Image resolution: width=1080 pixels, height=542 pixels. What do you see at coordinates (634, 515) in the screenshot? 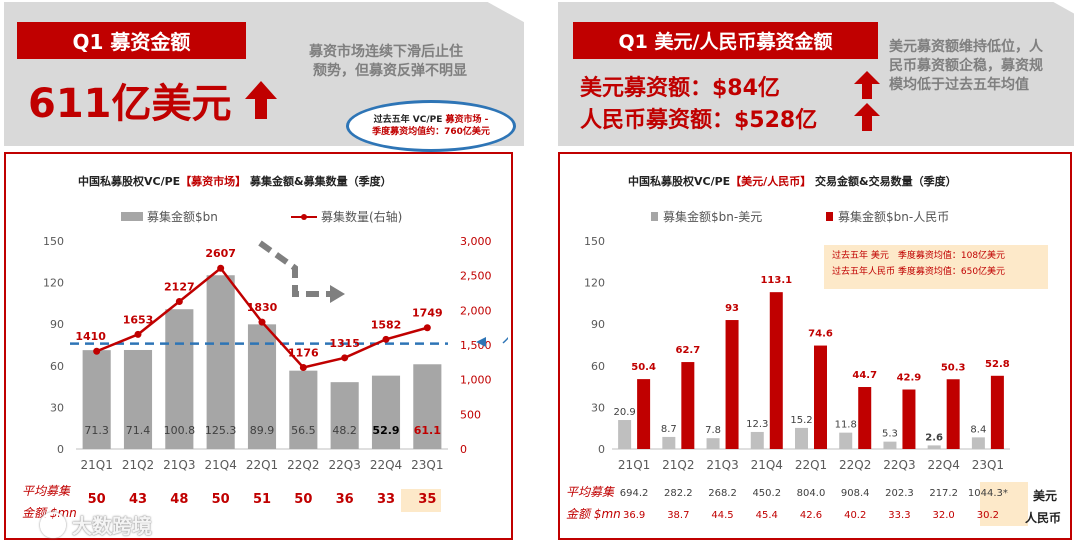
I see `right-avg-rmb-value: 36.9` at bounding box center [634, 515].